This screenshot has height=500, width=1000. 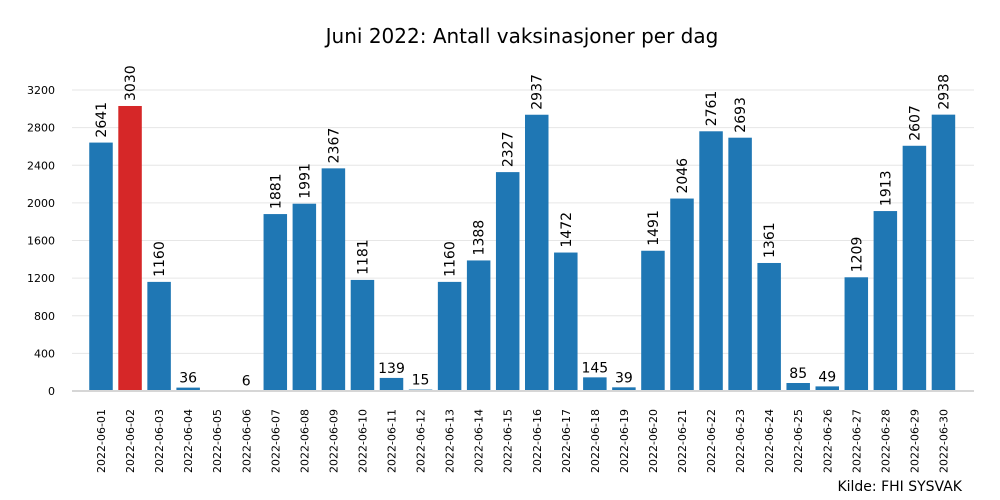 What do you see at coordinates (131, 83) in the screenshot?
I see `data-label: 3030` at bounding box center [131, 83].